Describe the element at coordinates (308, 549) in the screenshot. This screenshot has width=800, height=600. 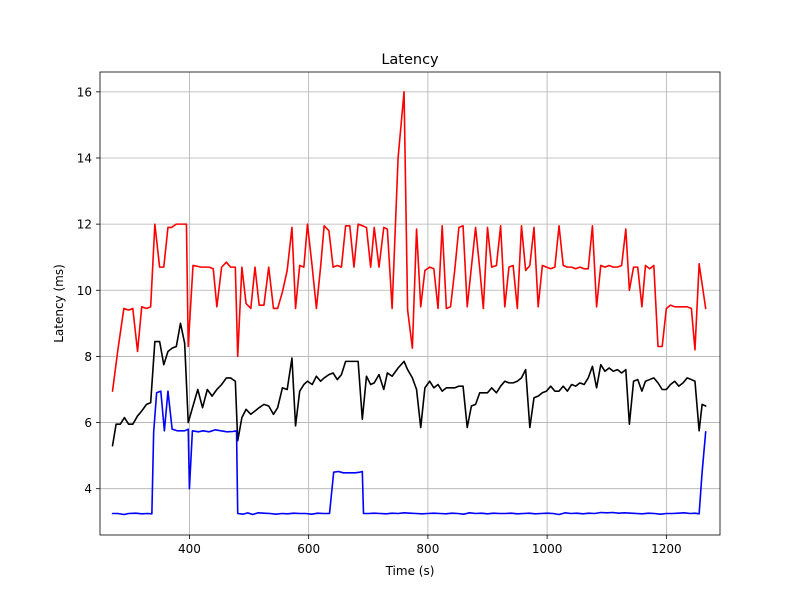
I see `x-tick-label: 600` at that location.